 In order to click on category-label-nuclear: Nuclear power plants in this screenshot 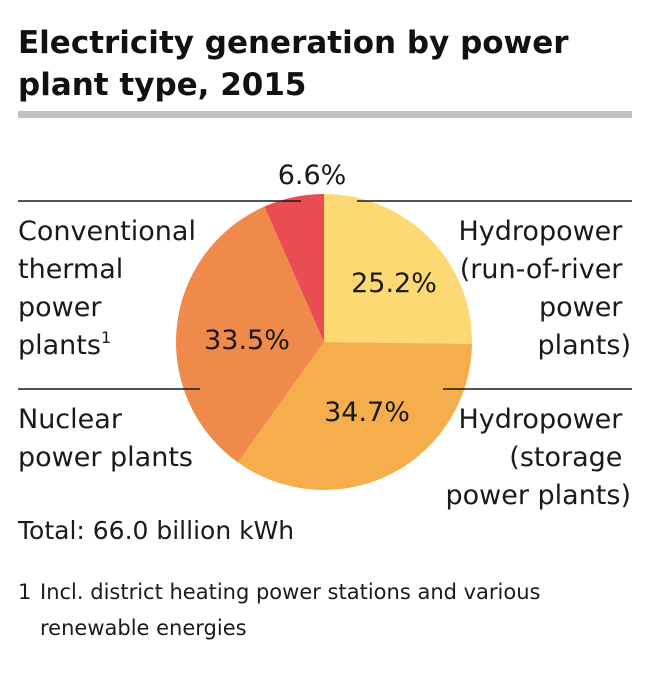, I will do `click(105, 438)`.